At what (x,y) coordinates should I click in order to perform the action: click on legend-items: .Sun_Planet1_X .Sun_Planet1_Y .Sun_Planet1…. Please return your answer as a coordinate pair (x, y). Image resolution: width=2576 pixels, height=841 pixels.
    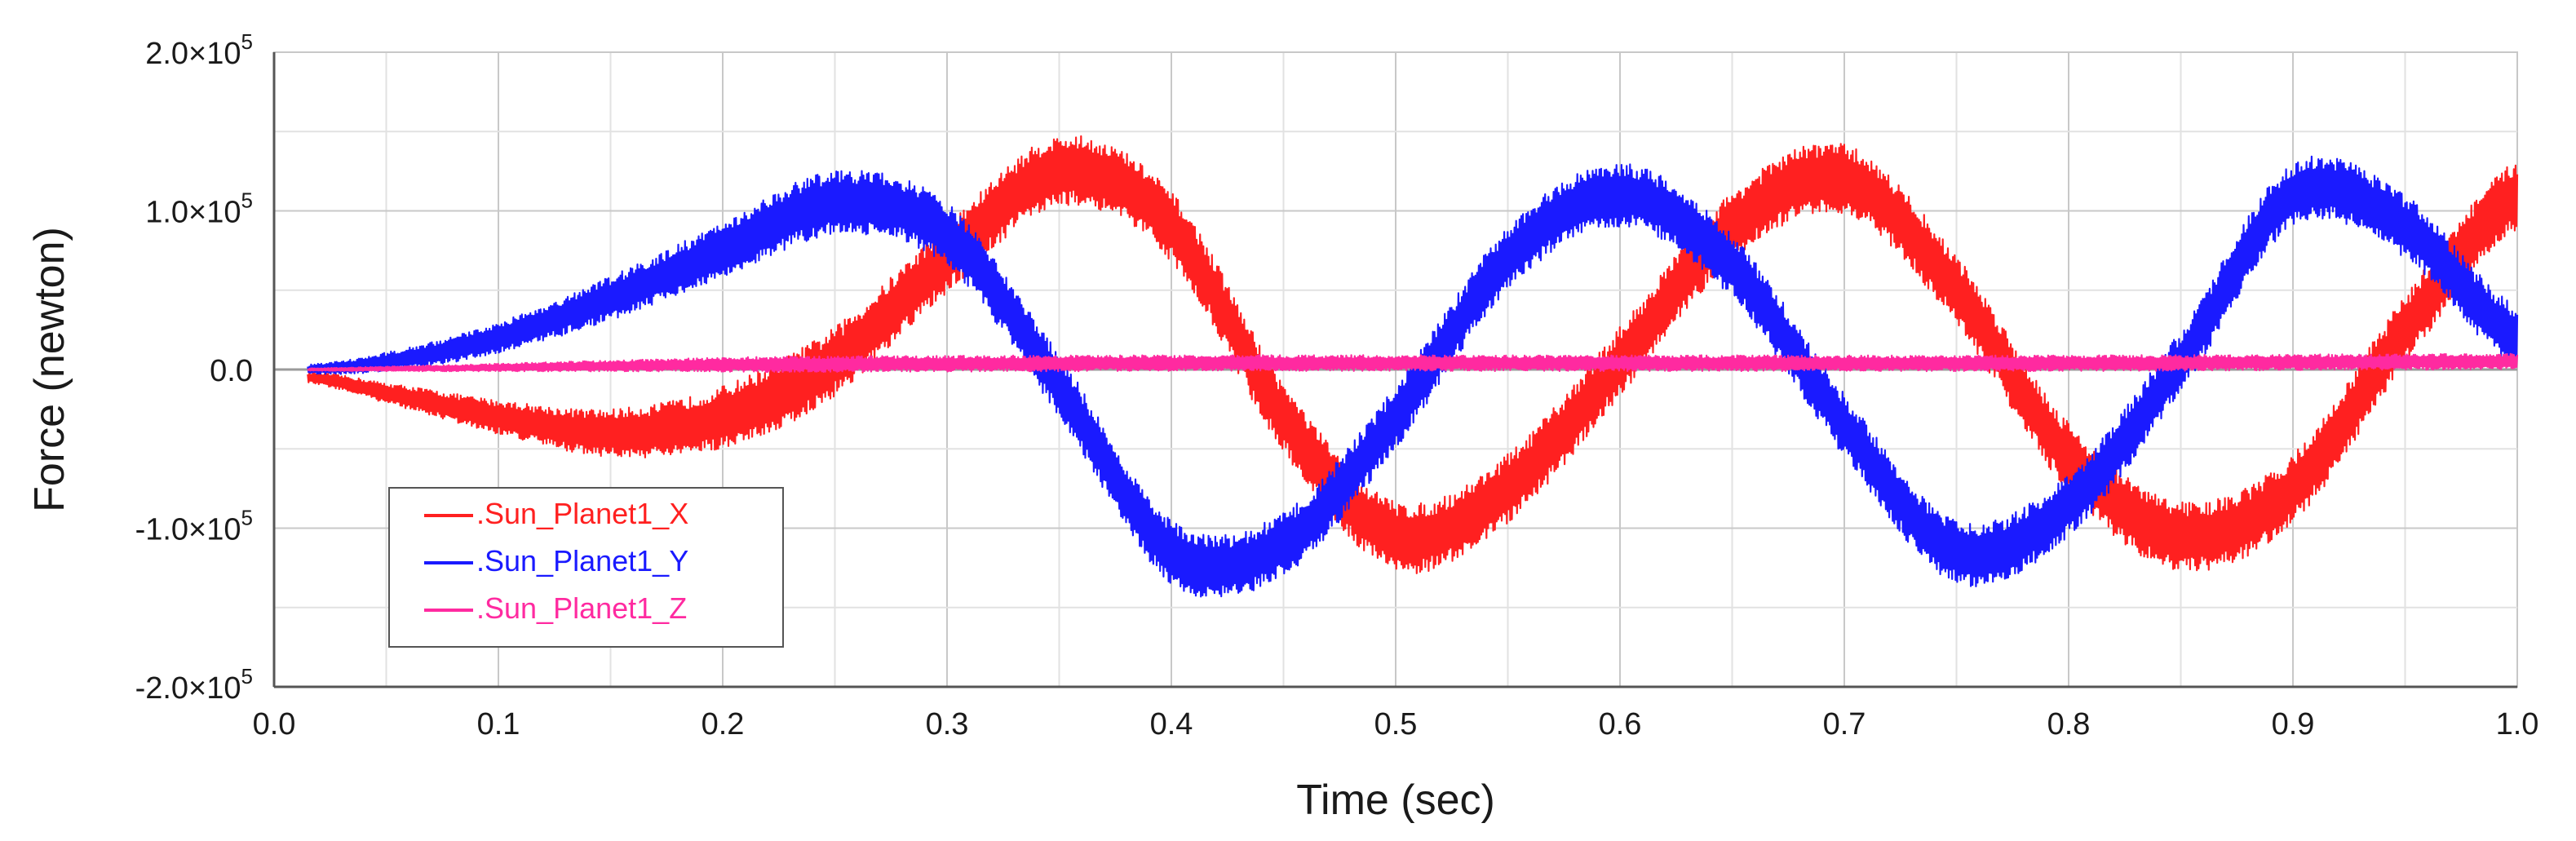
    Looking at the image, I should click on (556, 561).